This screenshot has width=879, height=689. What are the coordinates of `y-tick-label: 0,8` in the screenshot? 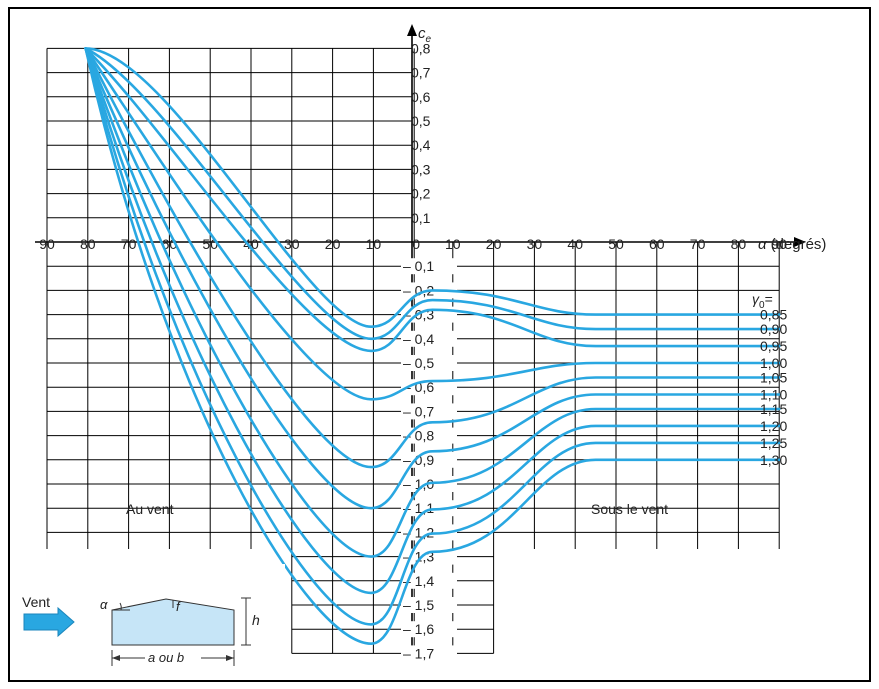 It's located at (421, 48).